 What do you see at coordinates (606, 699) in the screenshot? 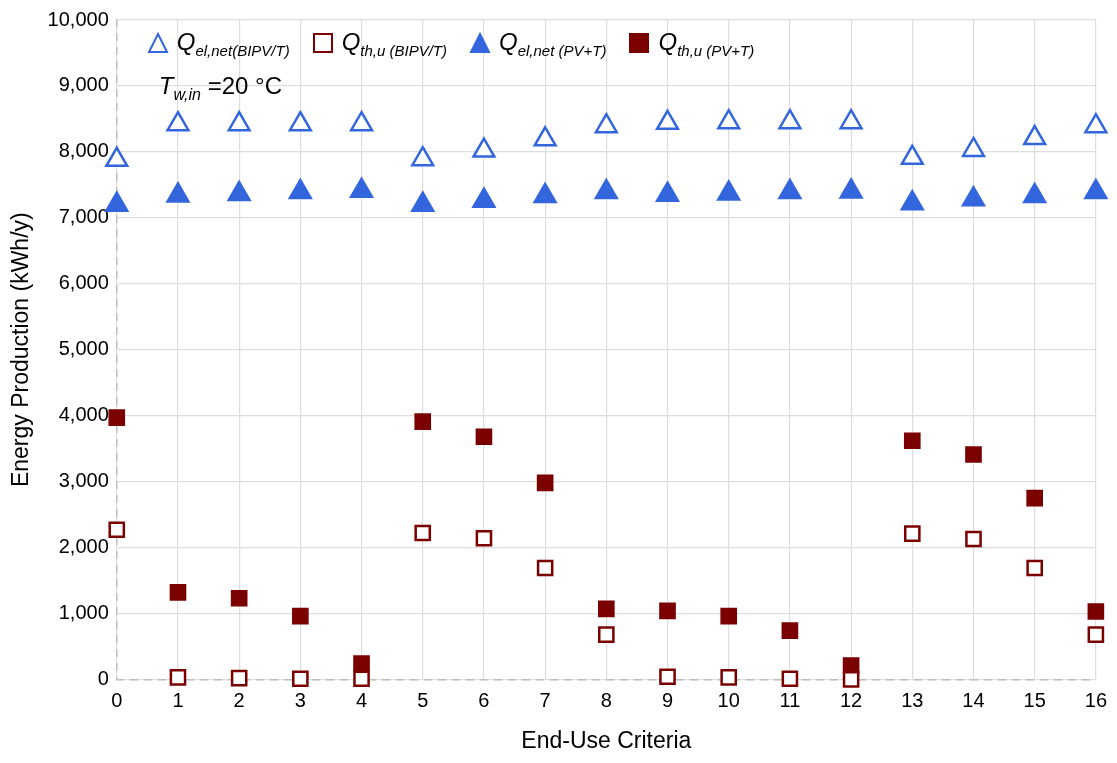
I see `x-tick-label: 8` at bounding box center [606, 699].